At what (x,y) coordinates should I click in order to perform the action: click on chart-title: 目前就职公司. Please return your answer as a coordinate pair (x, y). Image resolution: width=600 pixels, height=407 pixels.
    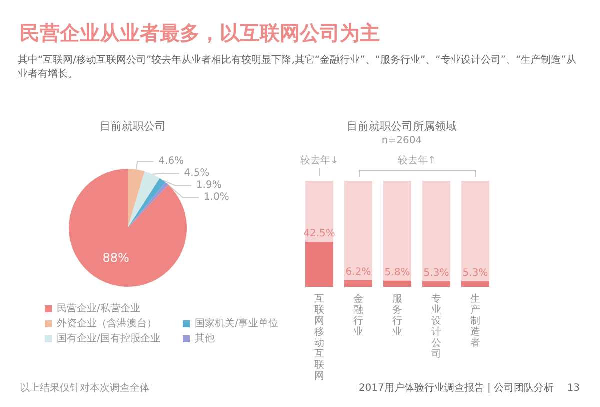
    Looking at the image, I should click on (133, 126).